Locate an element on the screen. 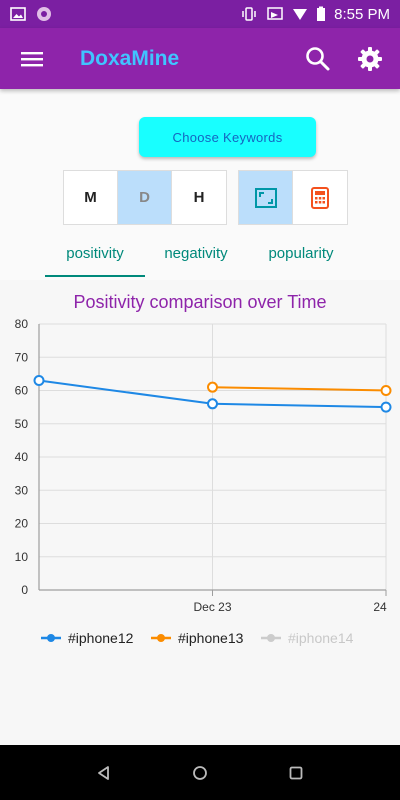 The height and width of the screenshot is (800, 400). status-bar: 8:55 PM is located at coordinates (200, 14).